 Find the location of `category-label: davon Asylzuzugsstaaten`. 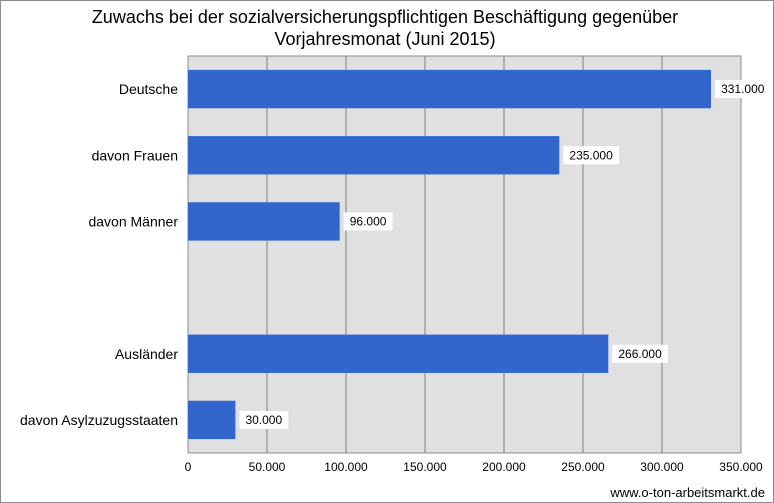

category-label: davon Asylzuzugsstaaten is located at coordinates (99, 420).